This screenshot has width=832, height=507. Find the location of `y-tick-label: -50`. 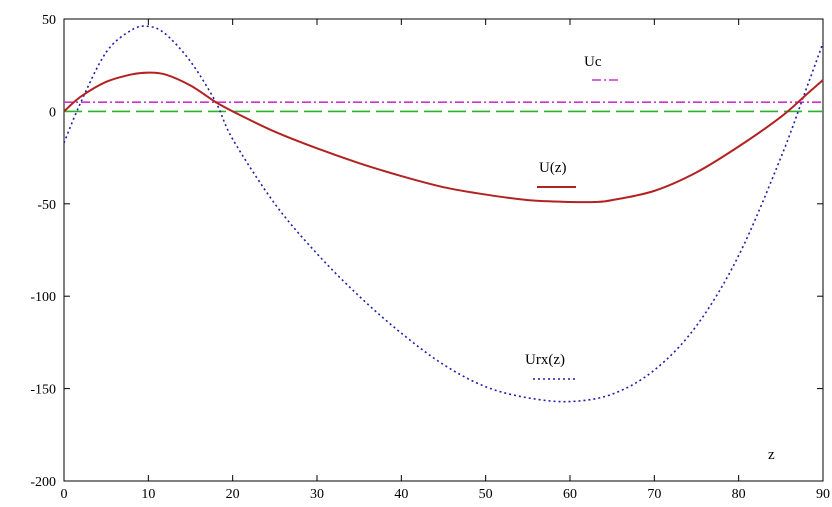

y-tick-label: -50 is located at coordinates (46, 205).